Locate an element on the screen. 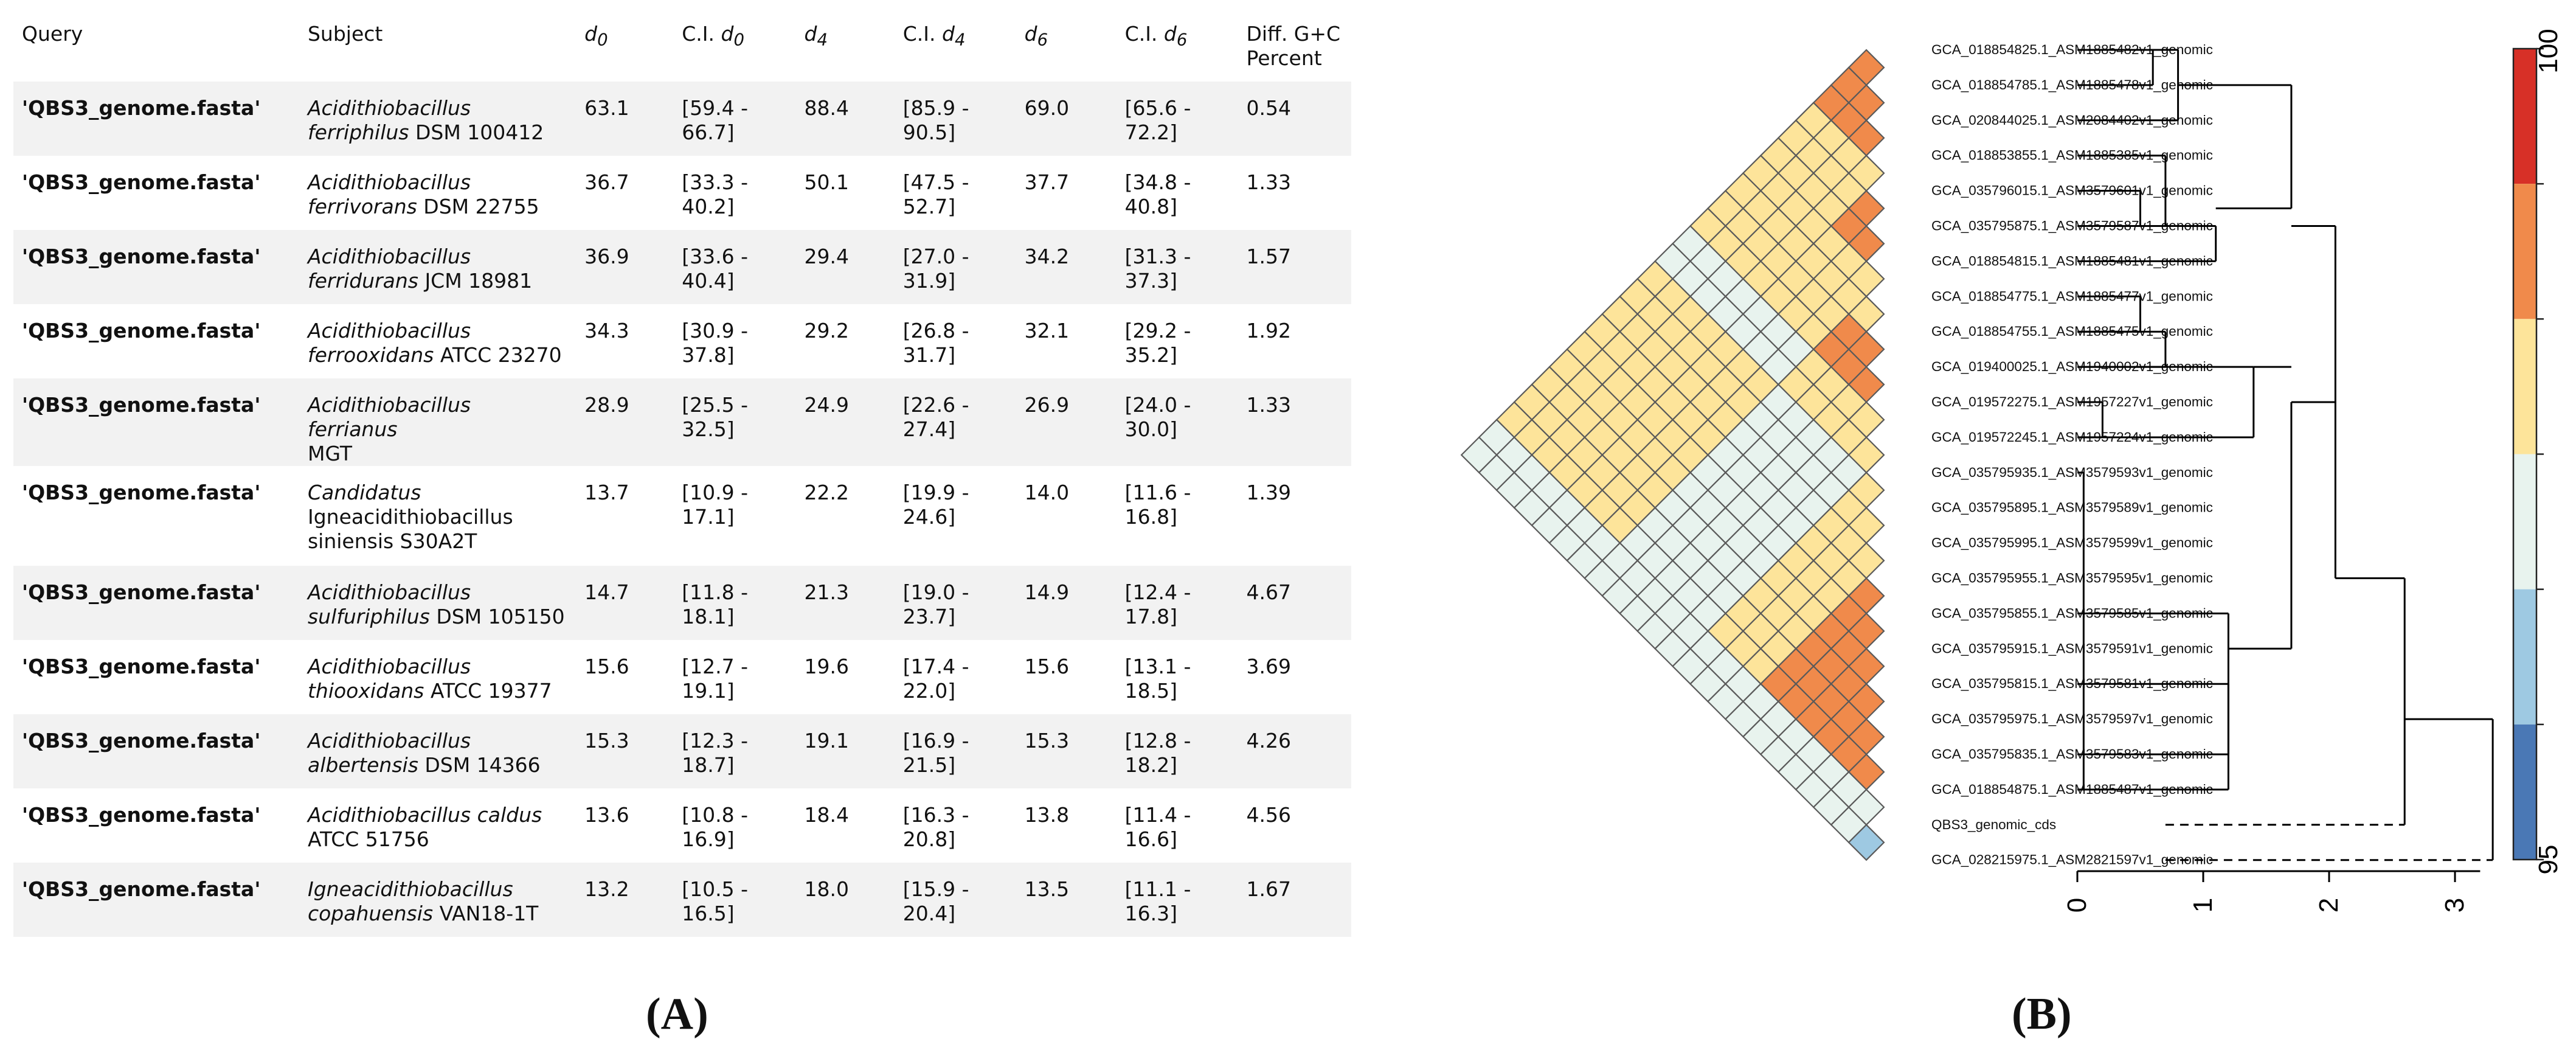 This screenshot has height=1064, width=2576. distance-axis: 0 1 2 3 is located at coordinates (2271, 891).